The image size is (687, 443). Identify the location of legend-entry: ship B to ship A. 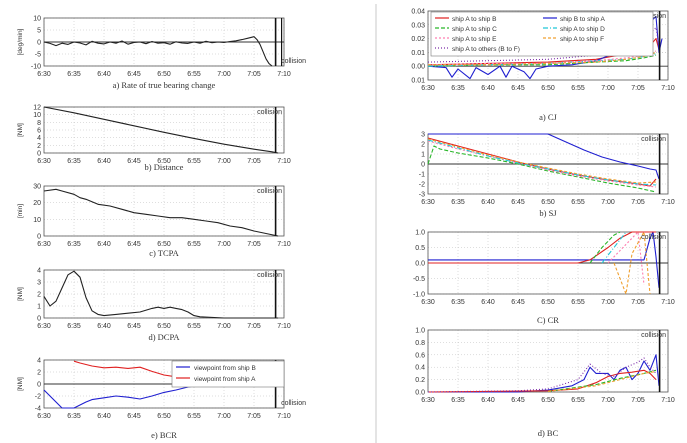
(582, 19).